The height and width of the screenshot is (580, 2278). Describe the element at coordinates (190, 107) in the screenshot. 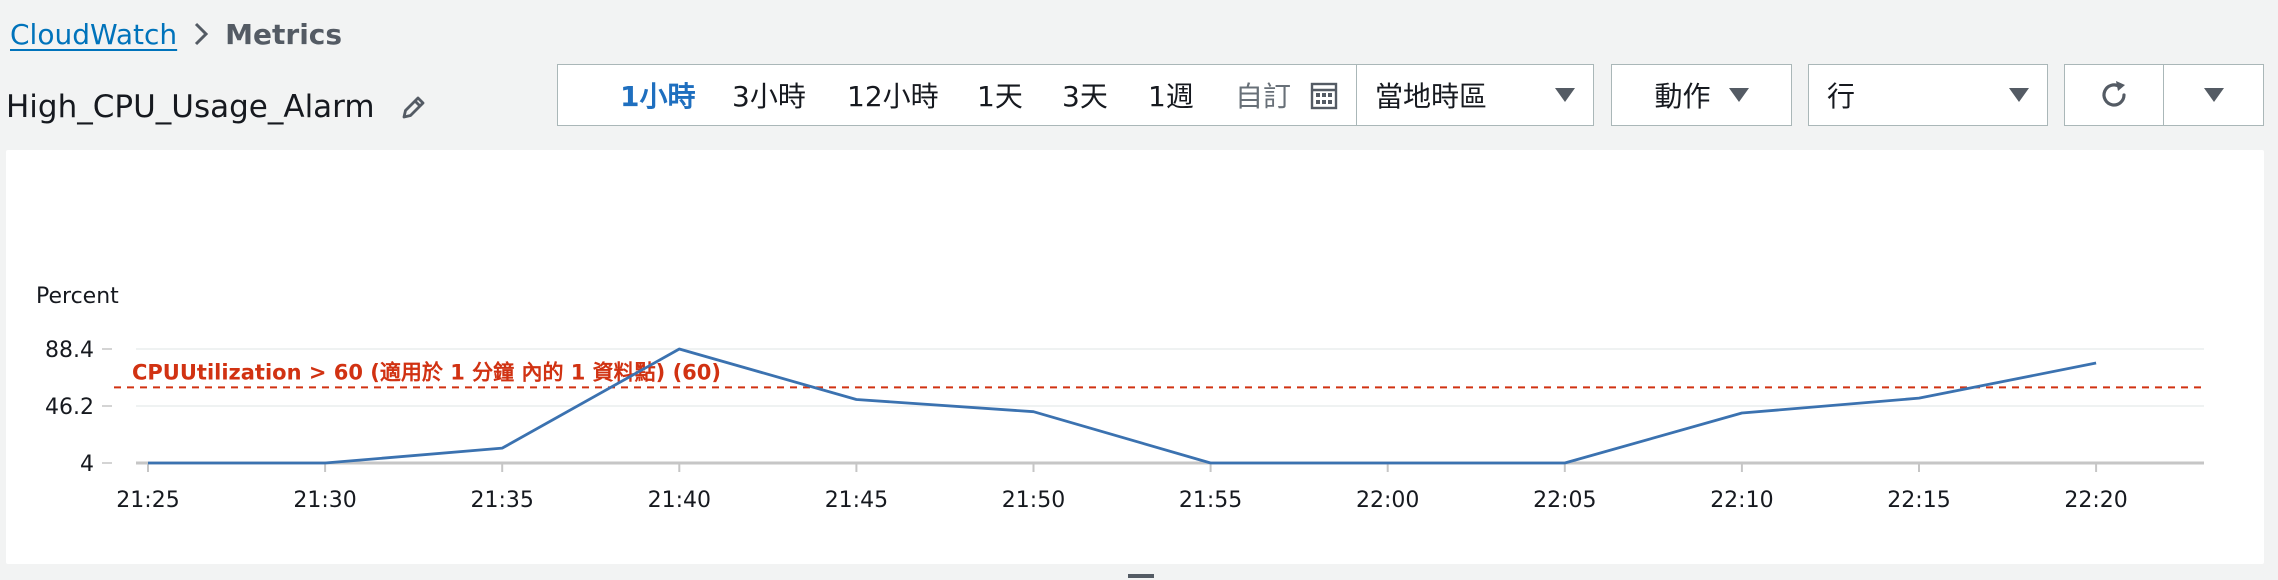

I see `page-title: High_CPU_Usage_Alarm` at that location.